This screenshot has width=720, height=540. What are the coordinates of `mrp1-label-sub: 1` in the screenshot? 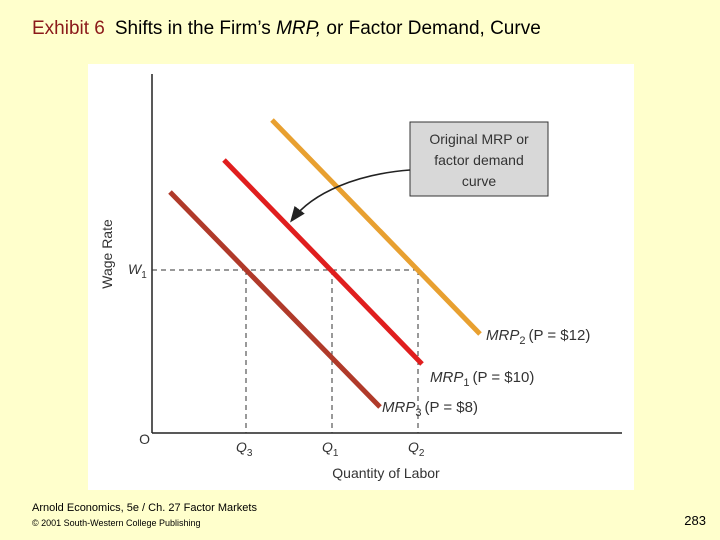 It's located at (466, 383).